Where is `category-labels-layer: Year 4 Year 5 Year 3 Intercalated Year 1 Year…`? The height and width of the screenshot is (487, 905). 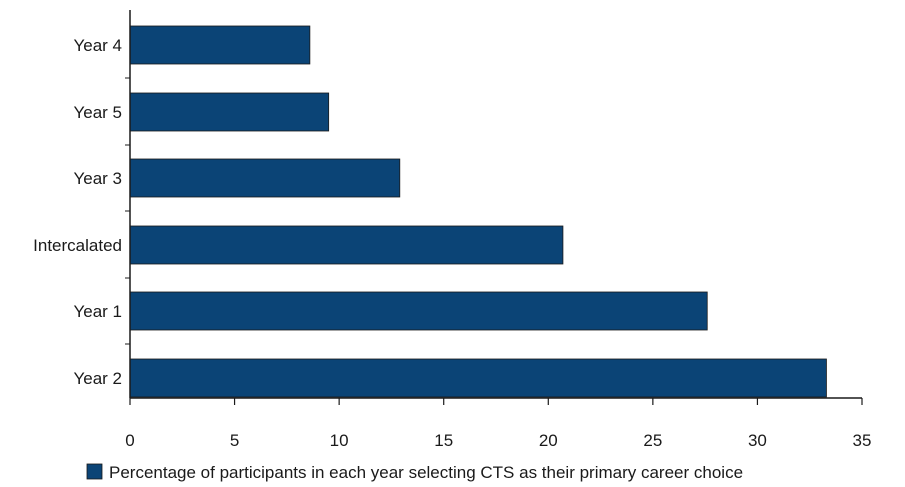
category-labels-layer: Year 4 Year 5 Year 3 Intercalated Year 1 Year… is located at coordinates (81, 212).